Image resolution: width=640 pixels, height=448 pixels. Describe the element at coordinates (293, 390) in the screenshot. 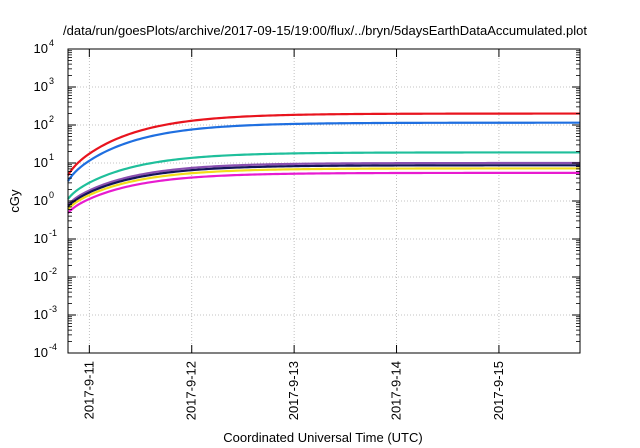

I see `x-tick-label: 2017-9-13` at that location.